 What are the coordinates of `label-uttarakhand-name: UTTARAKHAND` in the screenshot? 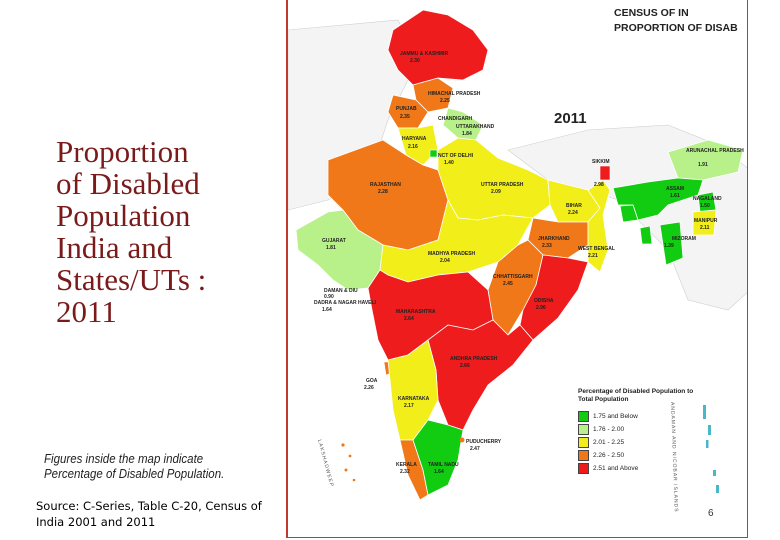 It's located at (475, 127).